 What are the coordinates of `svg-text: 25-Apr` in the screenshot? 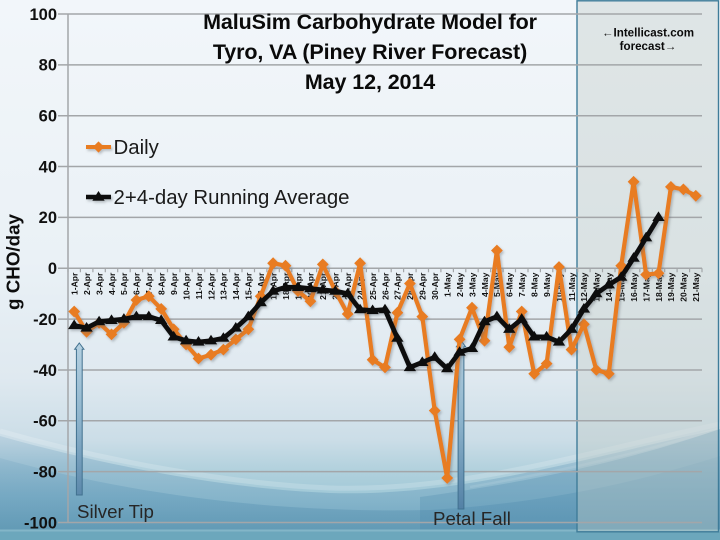 It's located at (373, 286).